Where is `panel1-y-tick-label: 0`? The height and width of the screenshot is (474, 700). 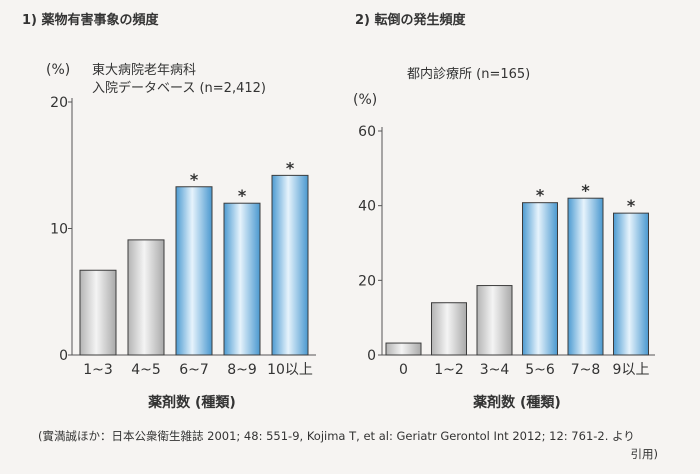 panel1-y-tick-label: 0 is located at coordinates (63, 356).